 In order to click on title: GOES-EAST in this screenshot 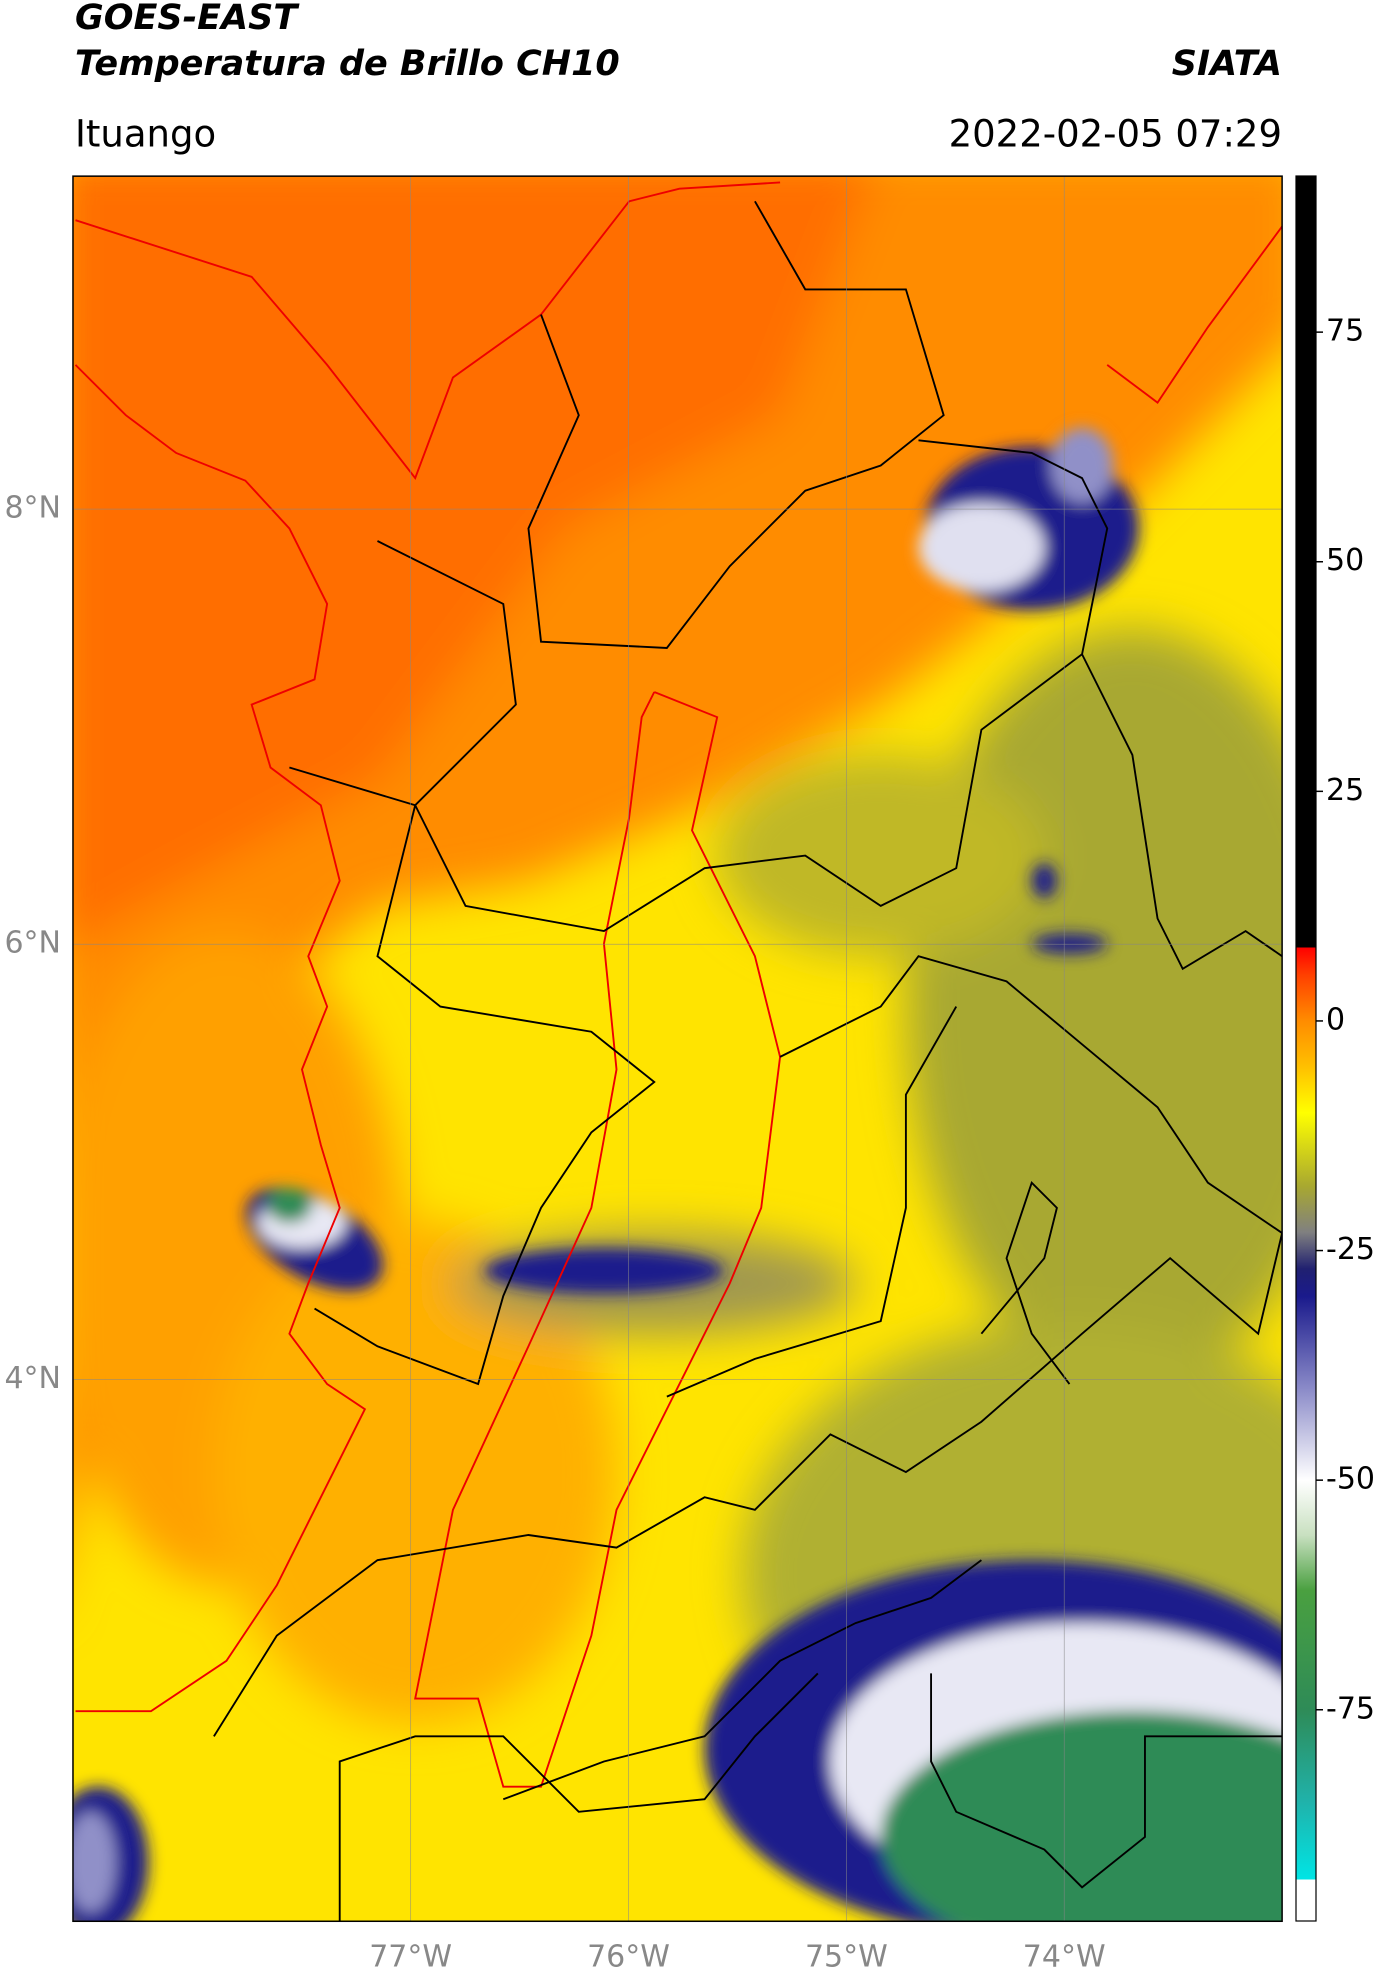, I will do `click(187, 19)`.